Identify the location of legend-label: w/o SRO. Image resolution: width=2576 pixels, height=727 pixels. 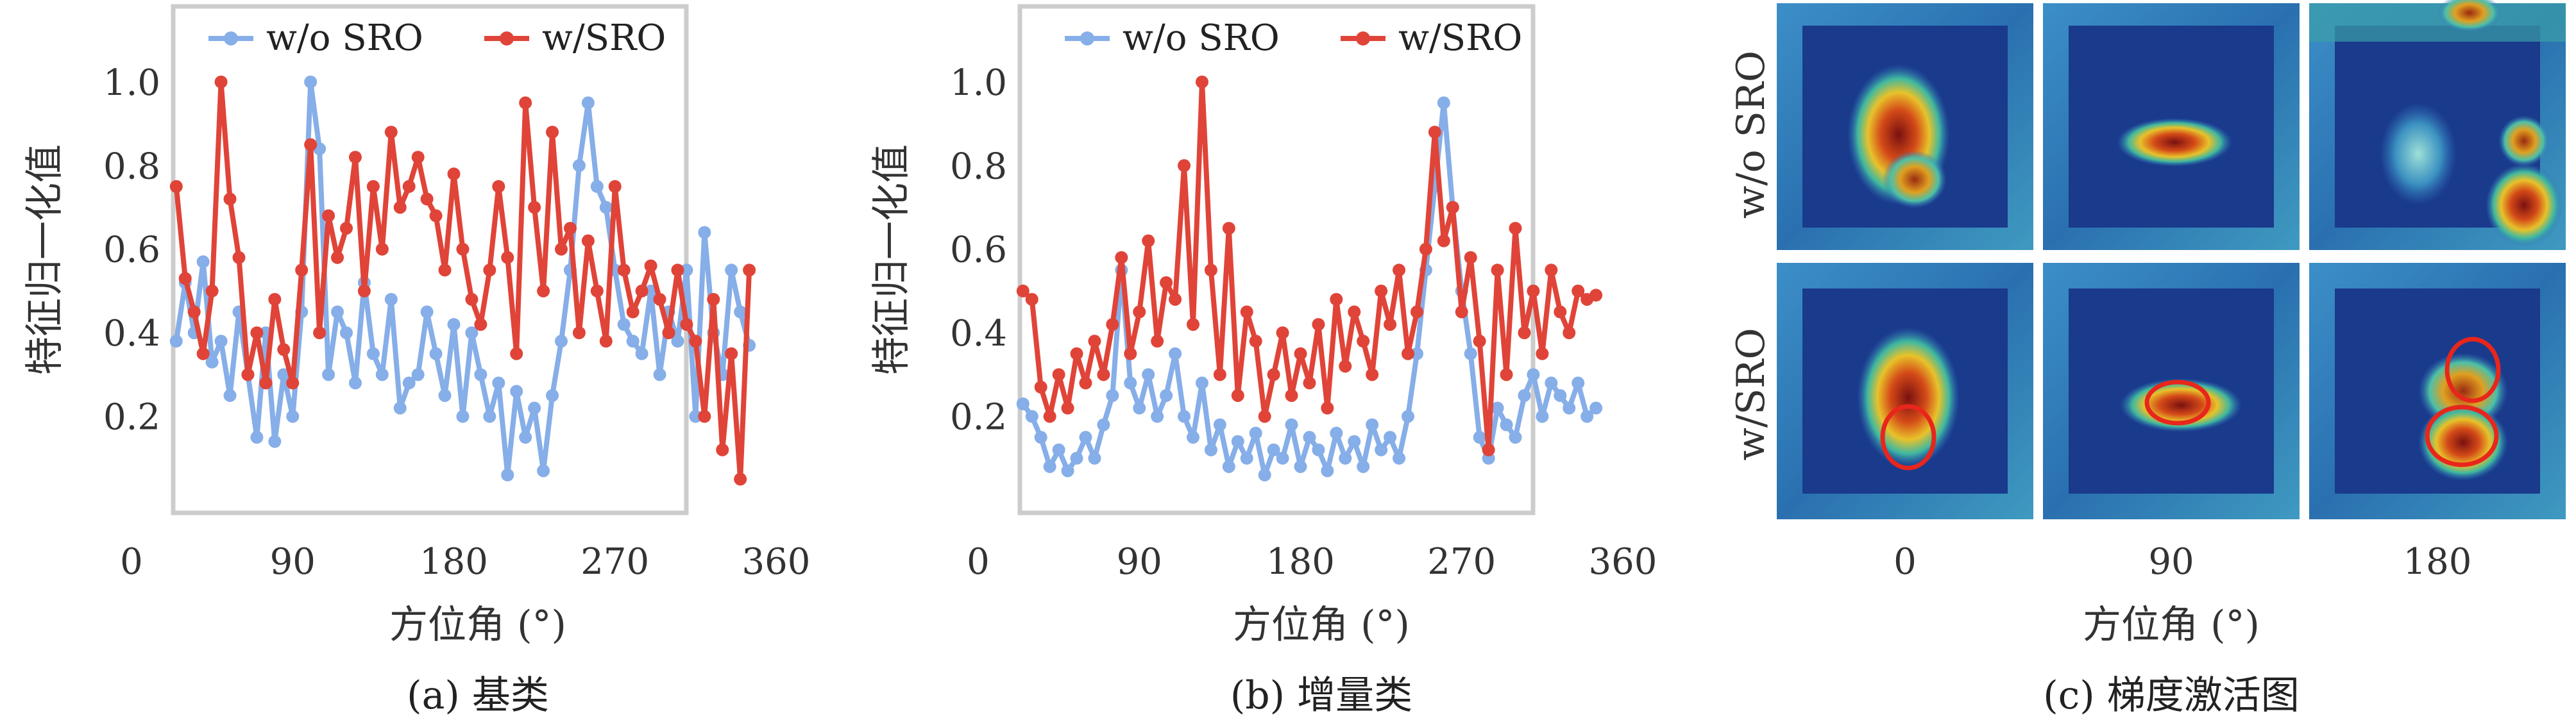
(1201, 38).